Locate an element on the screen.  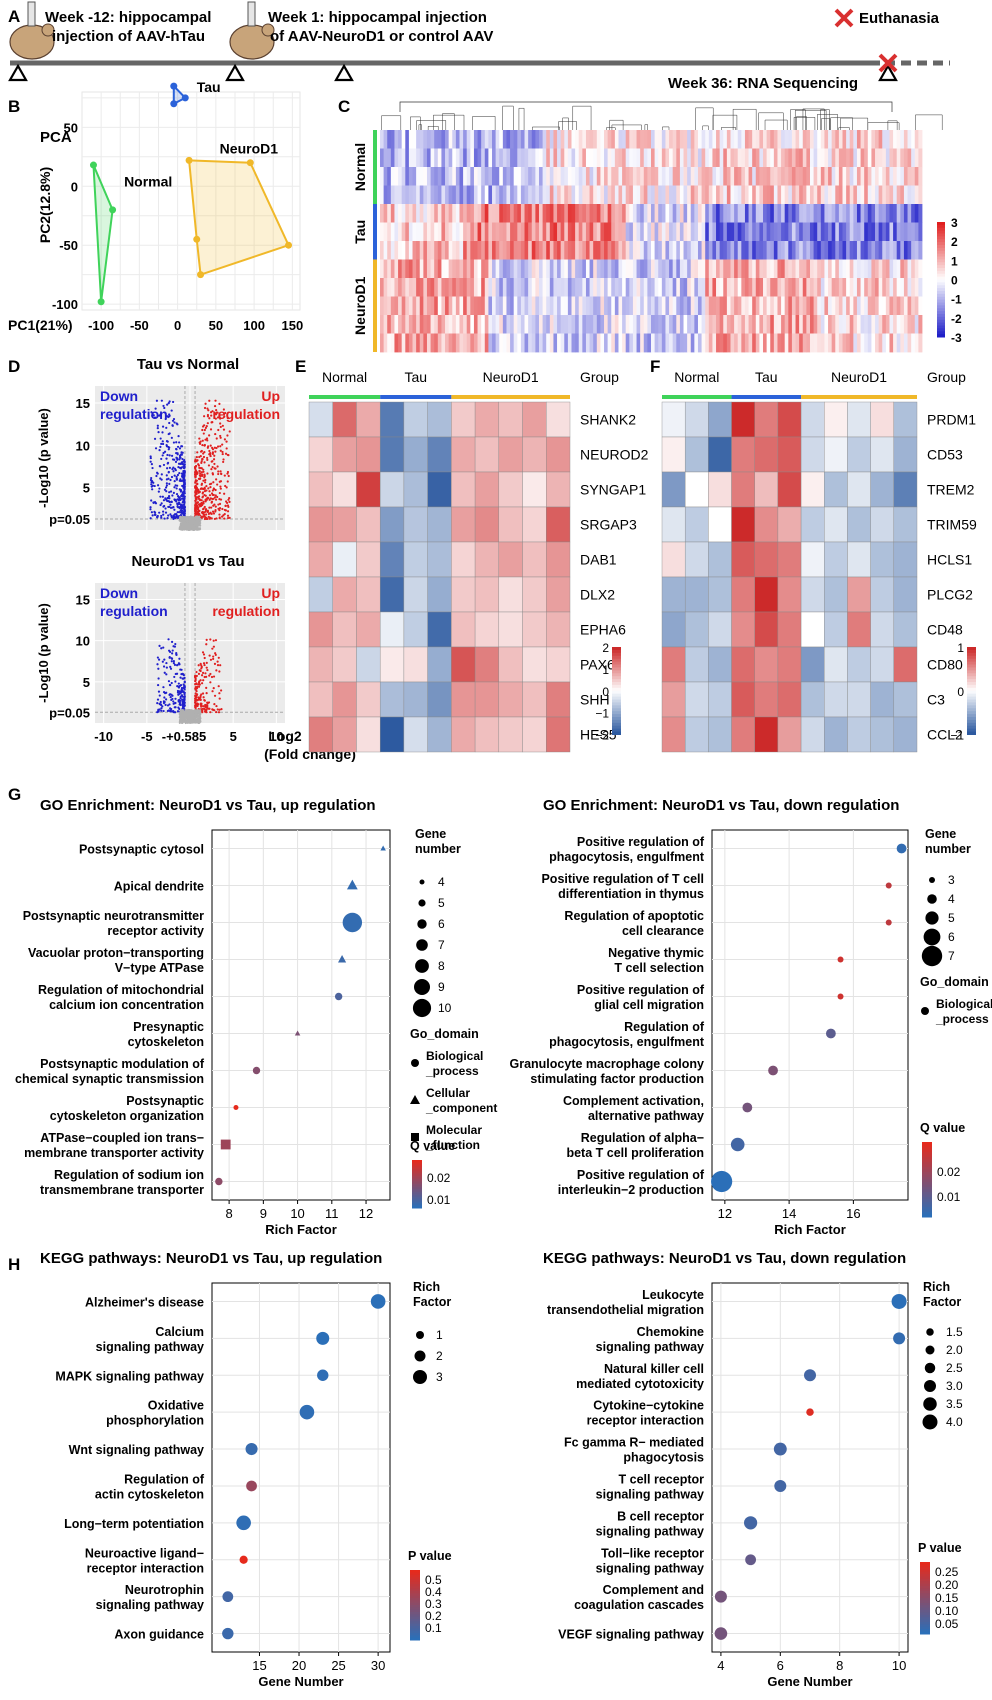
kgL-color-legend-bar is located at coordinates (415, 1634).